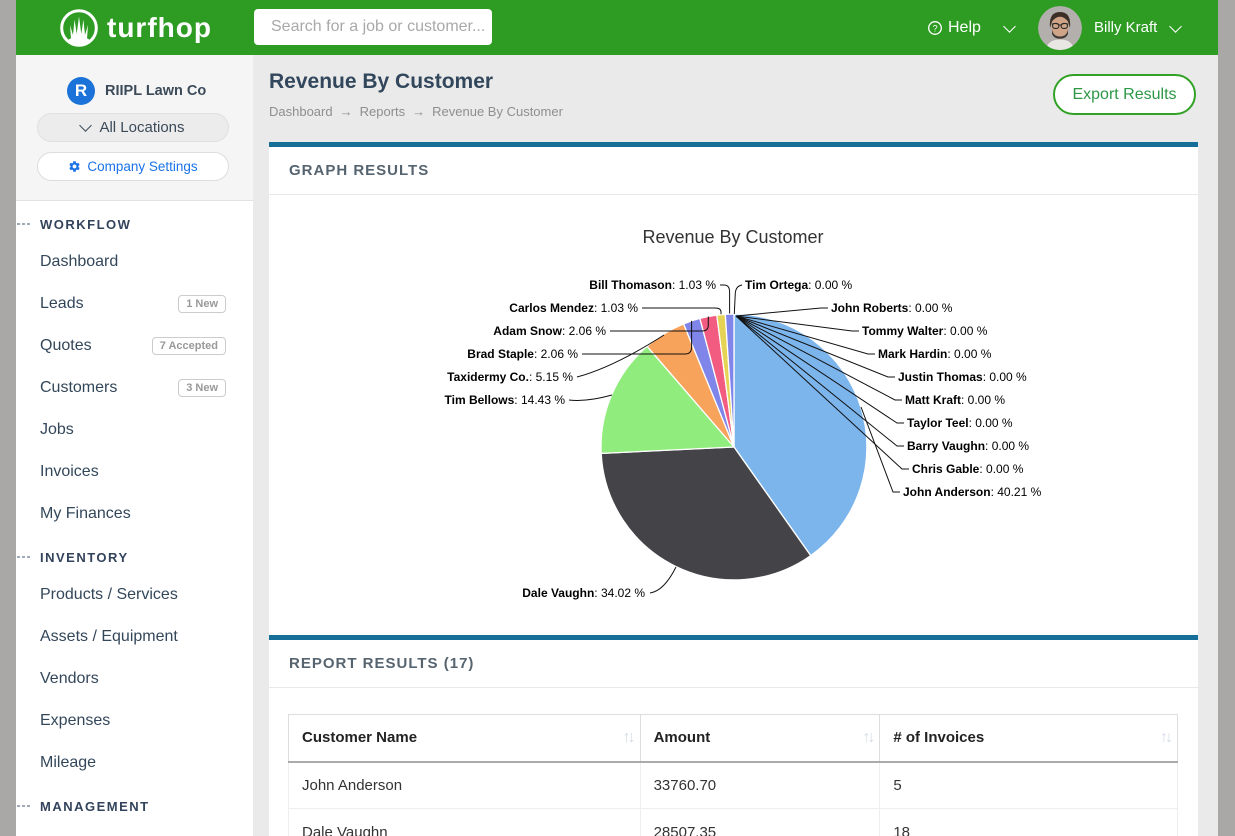  What do you see at coordinates (549, 331) in the screenshot?
I see `svg-text: Adam Snow: 2.06 %` at bounding box center [549, 331].